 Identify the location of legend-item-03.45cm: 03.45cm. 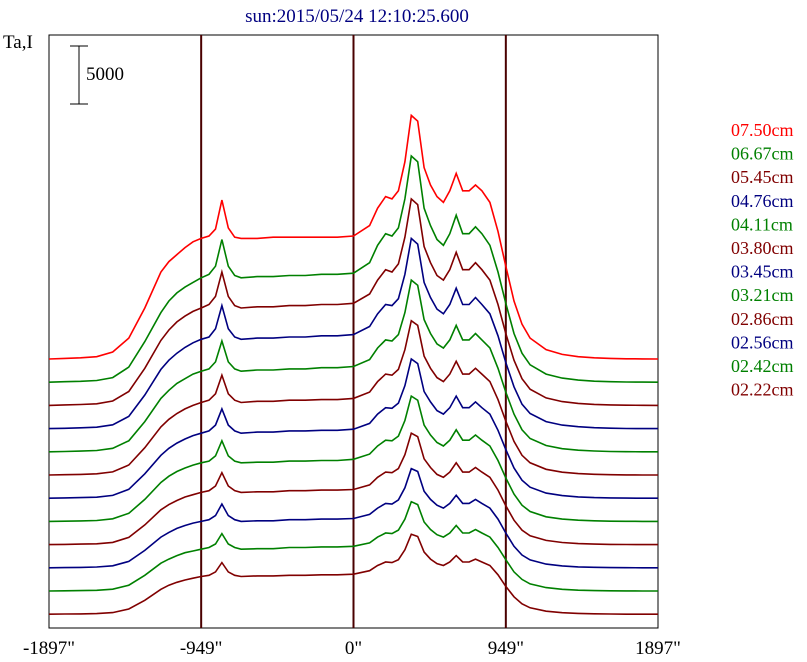
(762, 272).